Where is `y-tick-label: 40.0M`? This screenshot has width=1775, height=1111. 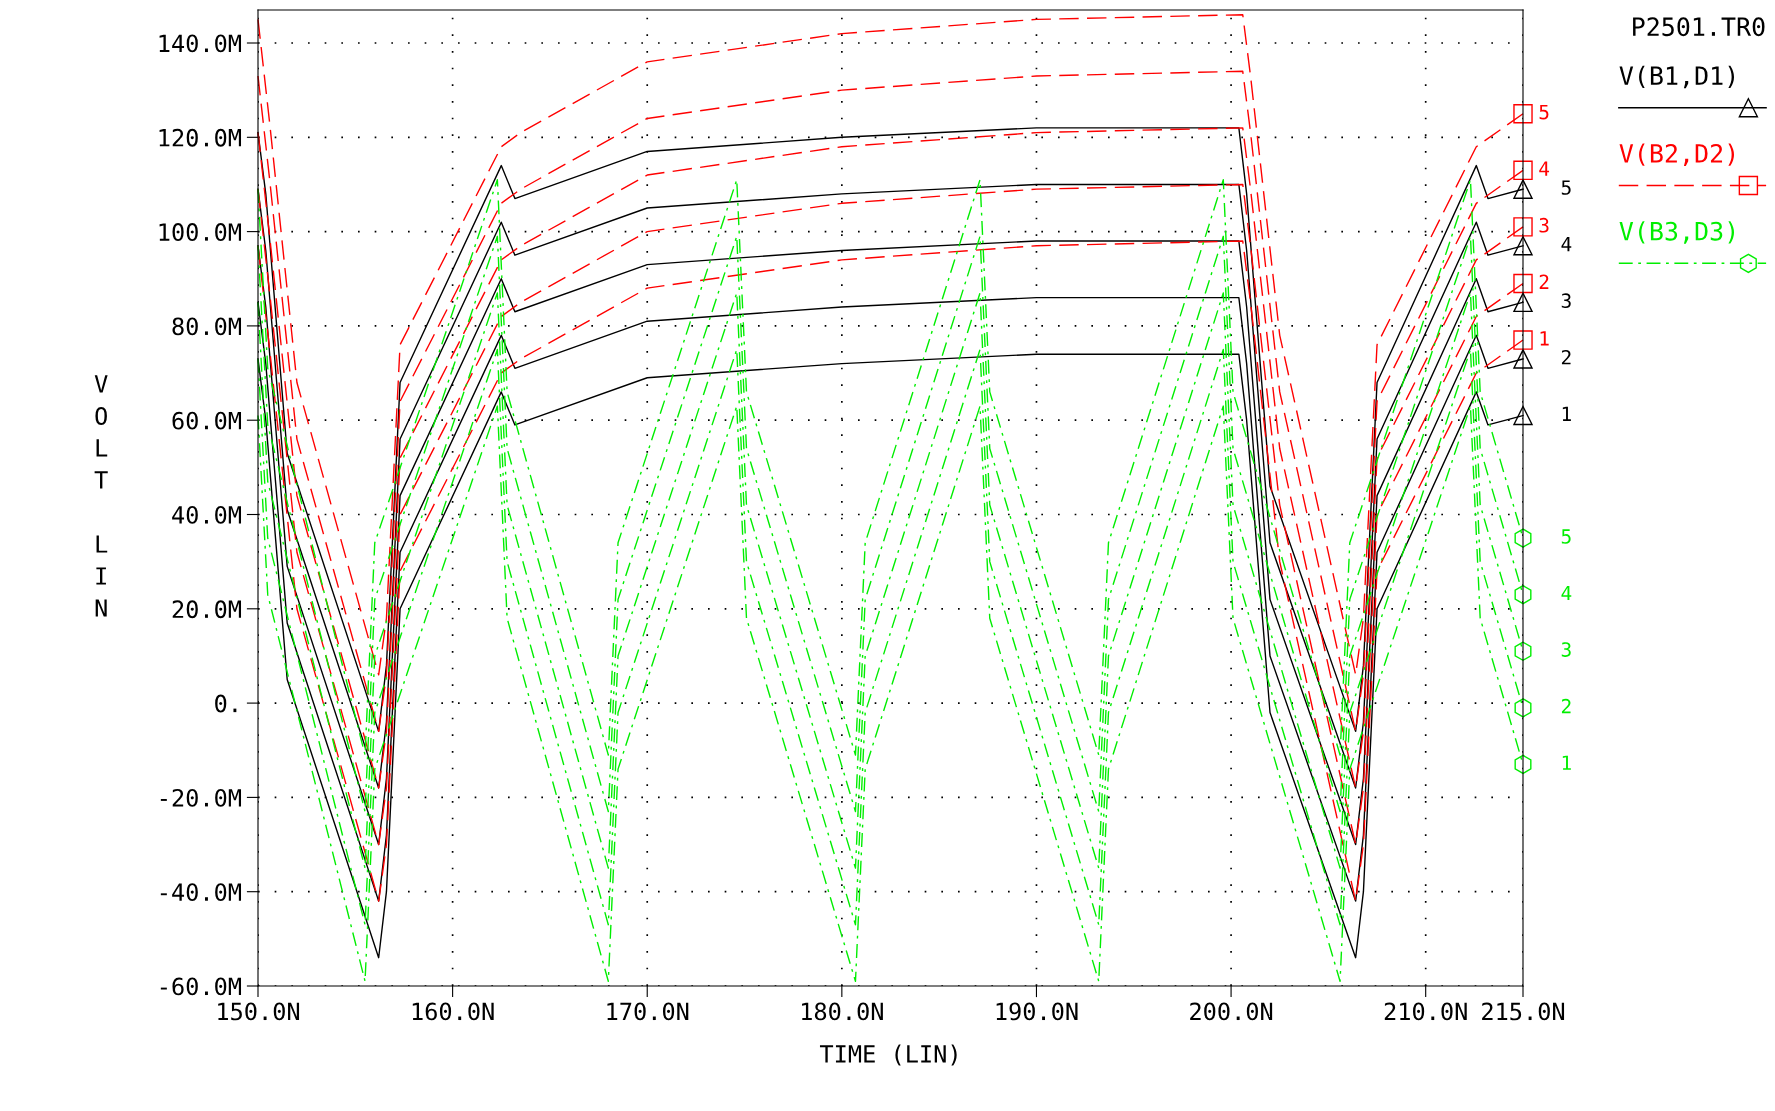
y-tick-label: 40.0M is located at coordinates (207, 515).